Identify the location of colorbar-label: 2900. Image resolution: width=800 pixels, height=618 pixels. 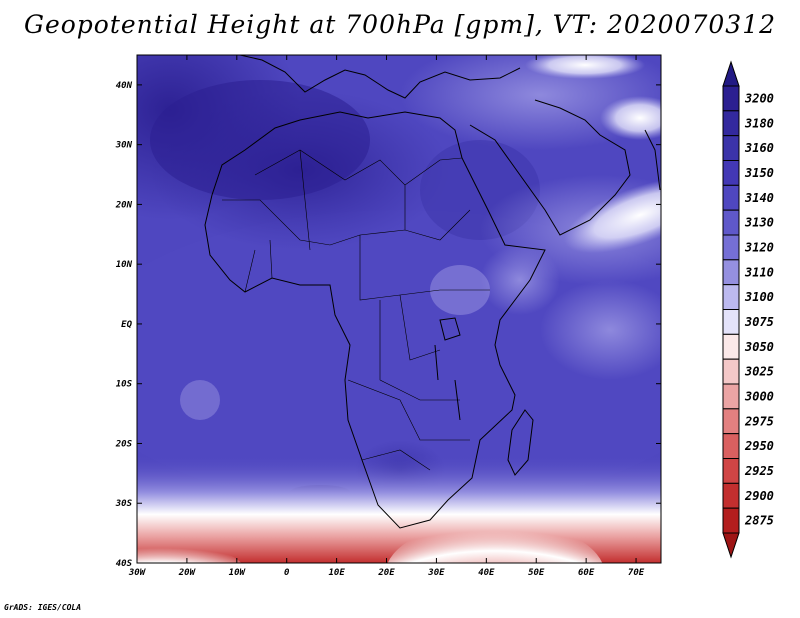
(759, 496).